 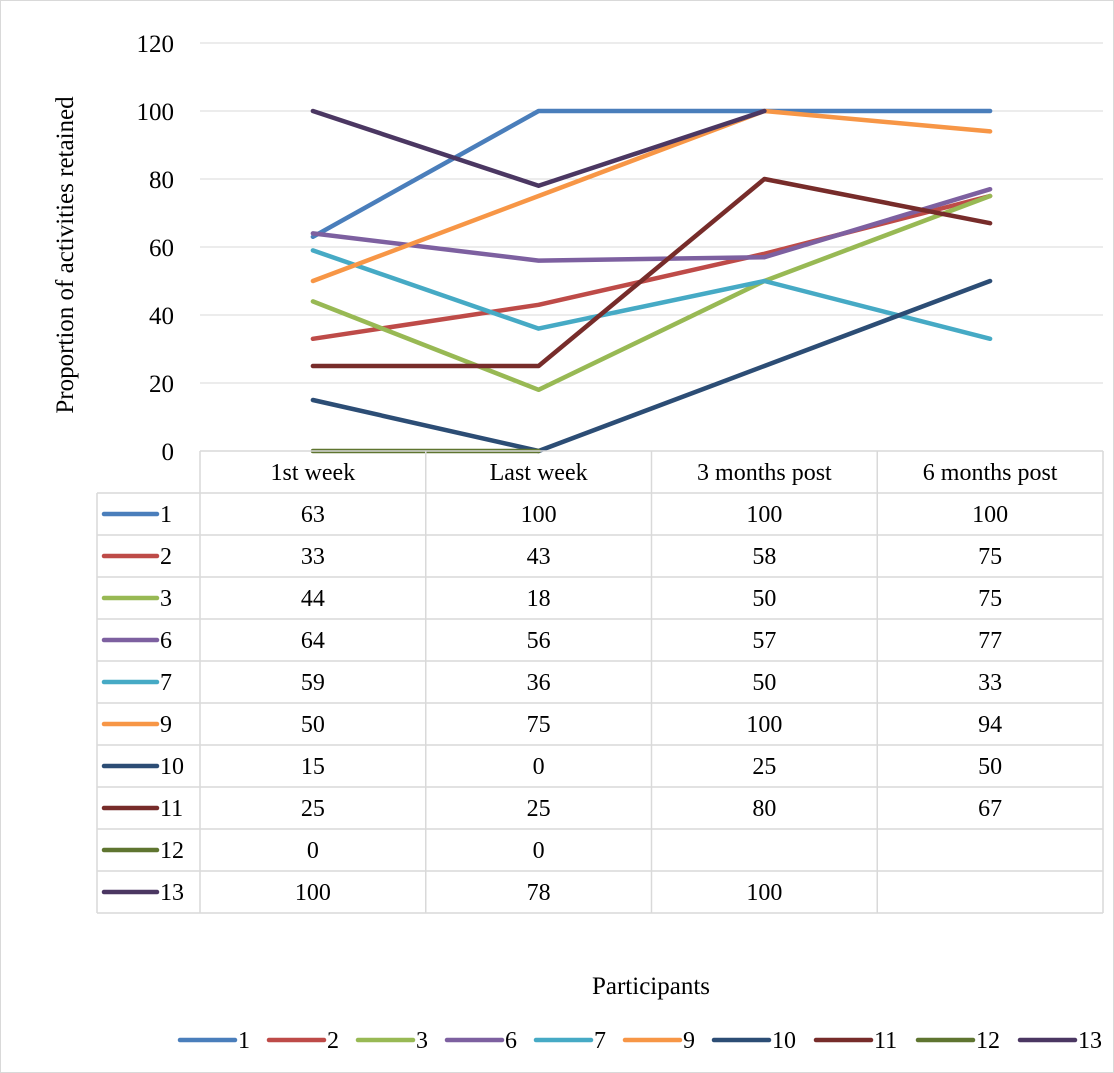 I want to click on table-series-label: 3, so click(x=166, y=599).